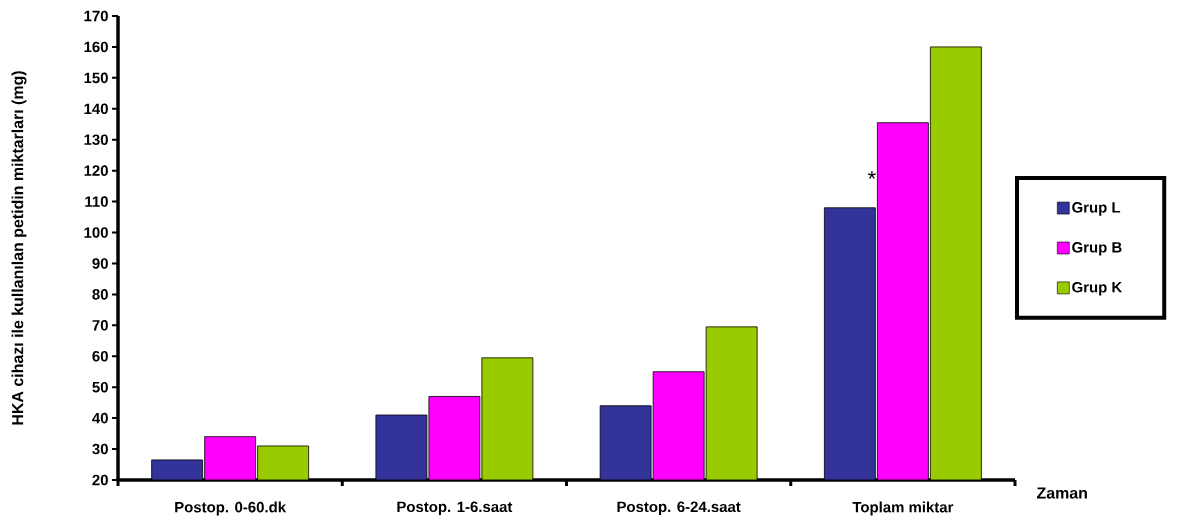 This screenshot has width=1202, height=528. Describe the element at coordinates (19, 248) in the screenshot. I see `y-axis-title: HKA cihazı ile kullanılan petidin miktarları (mg)` at that location.